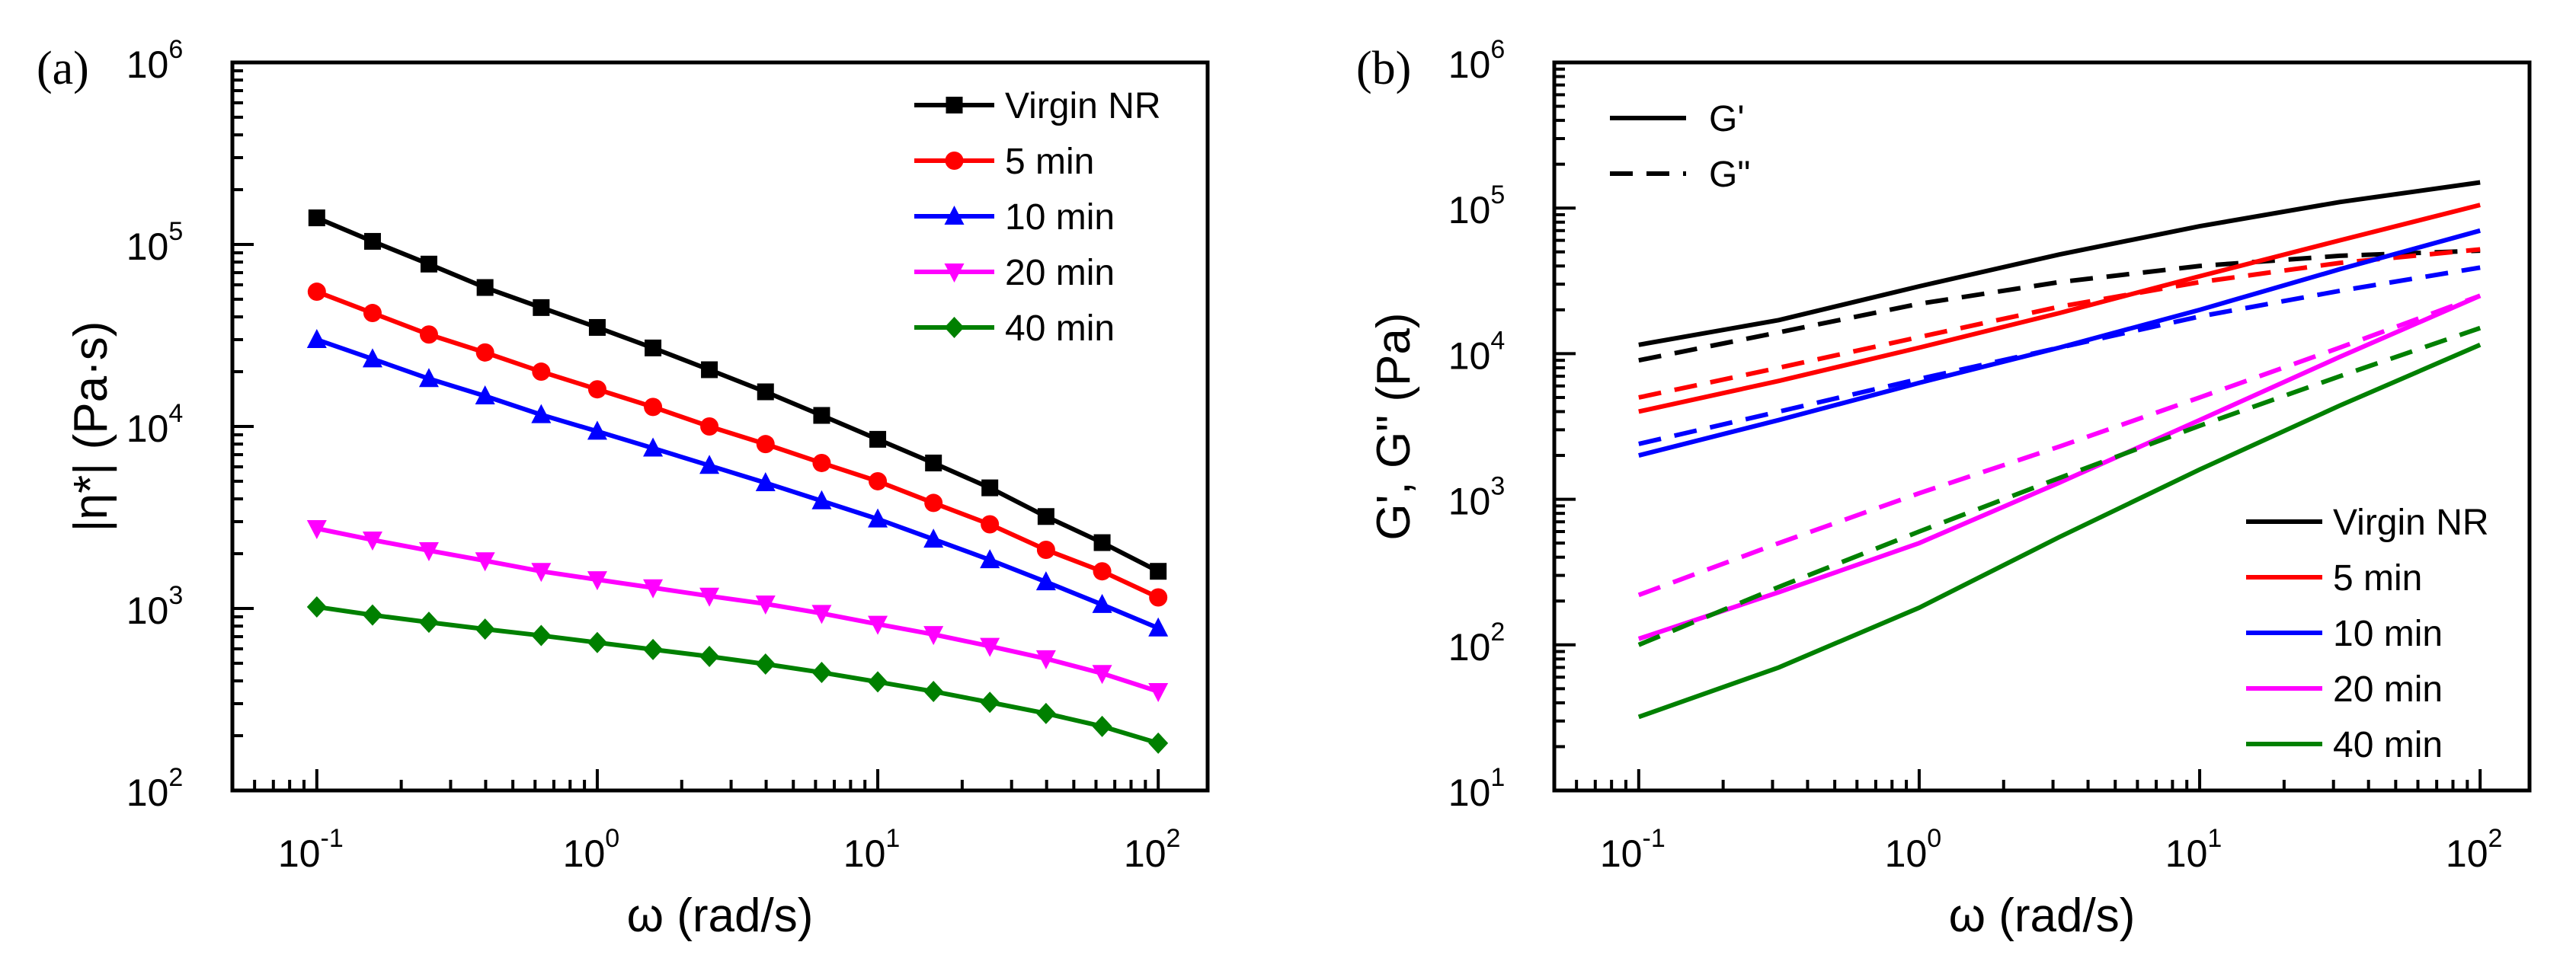  What do you see at coordinates (91, 427) in the screenshot?
I see `y-axis-label: |η*| (Pa·s)` at bounding box center [91, 427].